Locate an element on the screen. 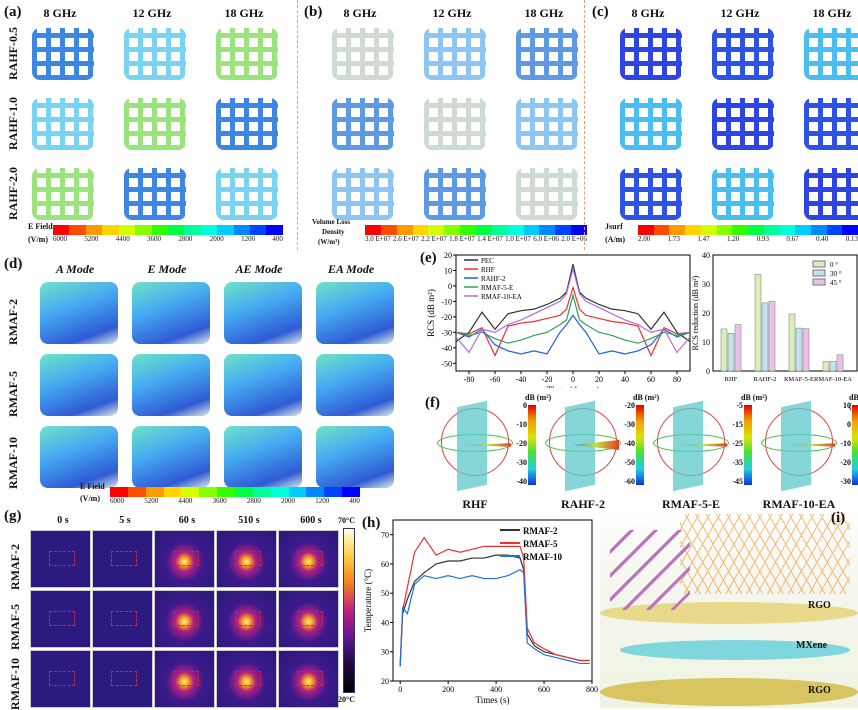 The height and width of the screenshot is (710, 858). colorbar-ticks: 6000 5200 4400 3600 2800 2000 1200 400 is located at coordinates (235, 501).